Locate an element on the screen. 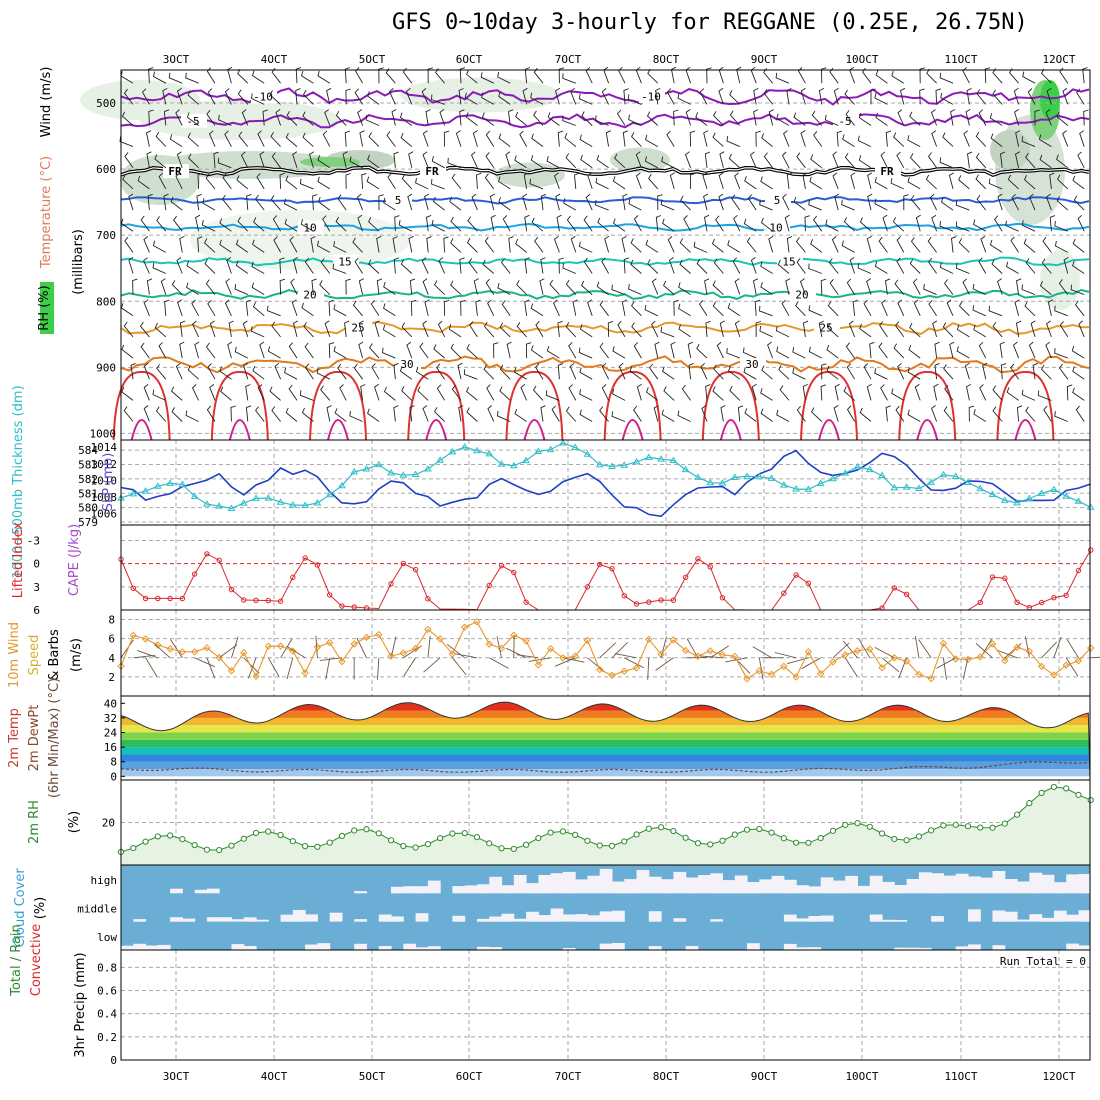 This screenshot has width=1100, height=1100. x-tick-top: 10OCT is located at coordinates (861, 59).